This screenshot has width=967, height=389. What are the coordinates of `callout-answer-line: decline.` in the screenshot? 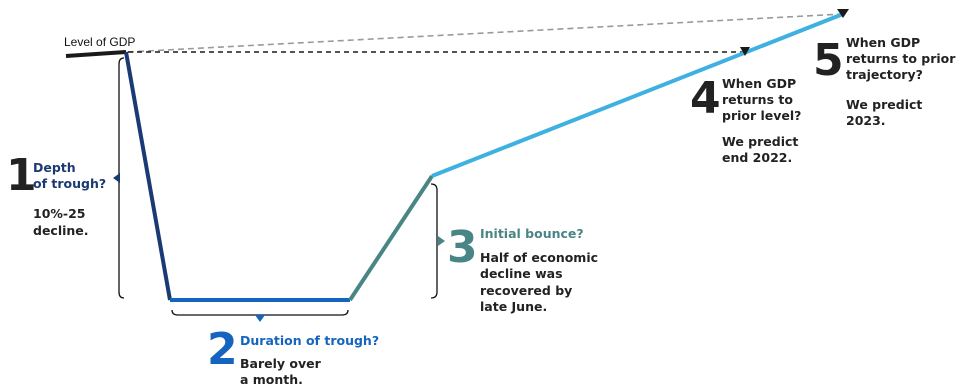 It's located at (61, 230).